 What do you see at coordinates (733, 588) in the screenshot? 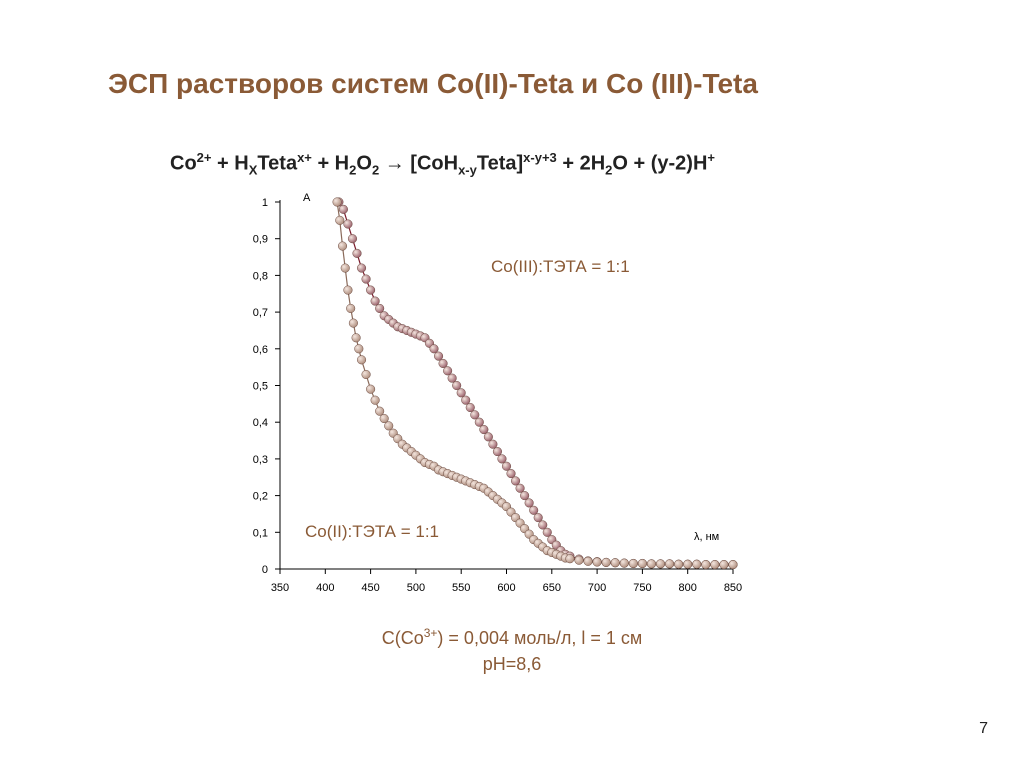
I see `x-tick-label: 850` at bounding box center [733, 588].